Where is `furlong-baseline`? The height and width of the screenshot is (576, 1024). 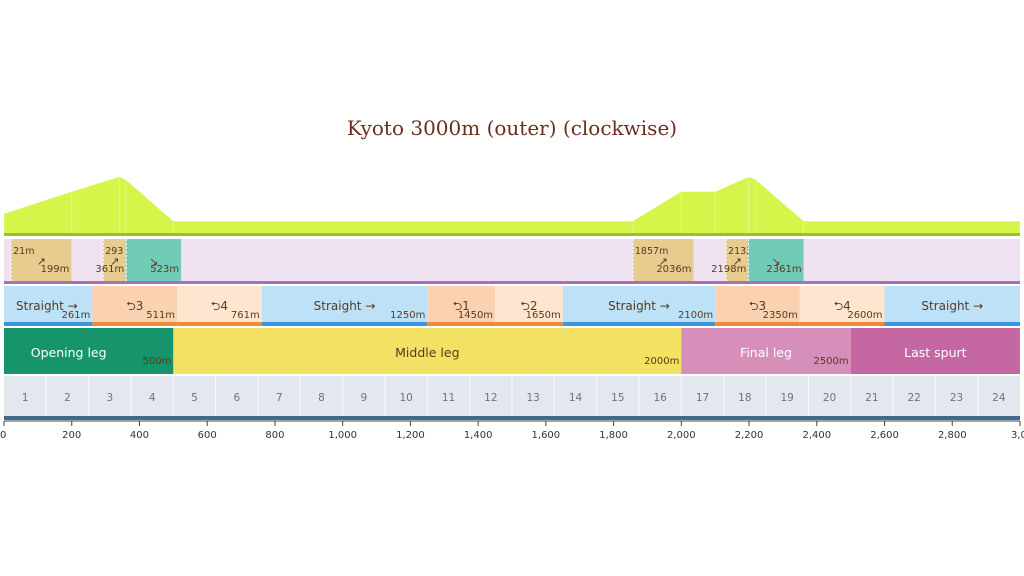 furlong-baseline is located at coordinates (512, 418).